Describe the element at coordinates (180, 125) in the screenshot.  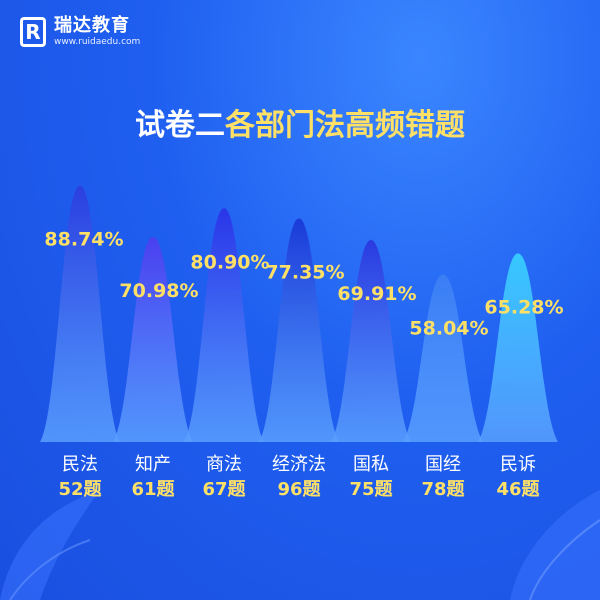
I see `chart-title-white: 试卷二` at that location.